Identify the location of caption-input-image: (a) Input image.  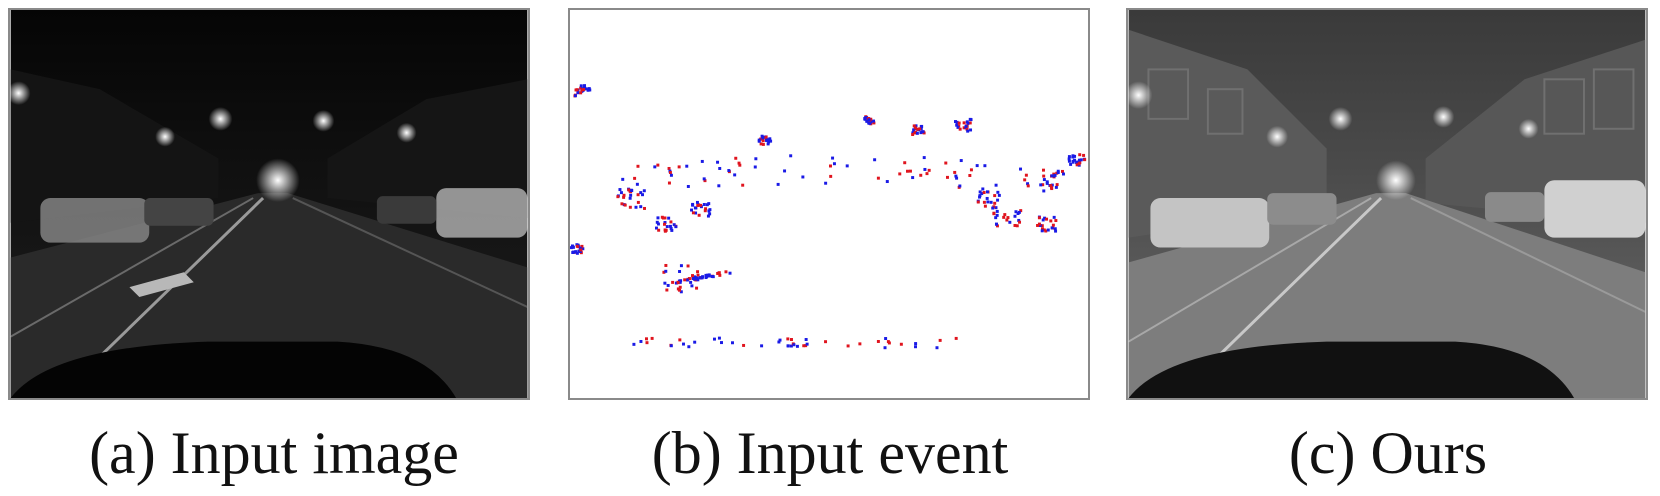
(274, 453).